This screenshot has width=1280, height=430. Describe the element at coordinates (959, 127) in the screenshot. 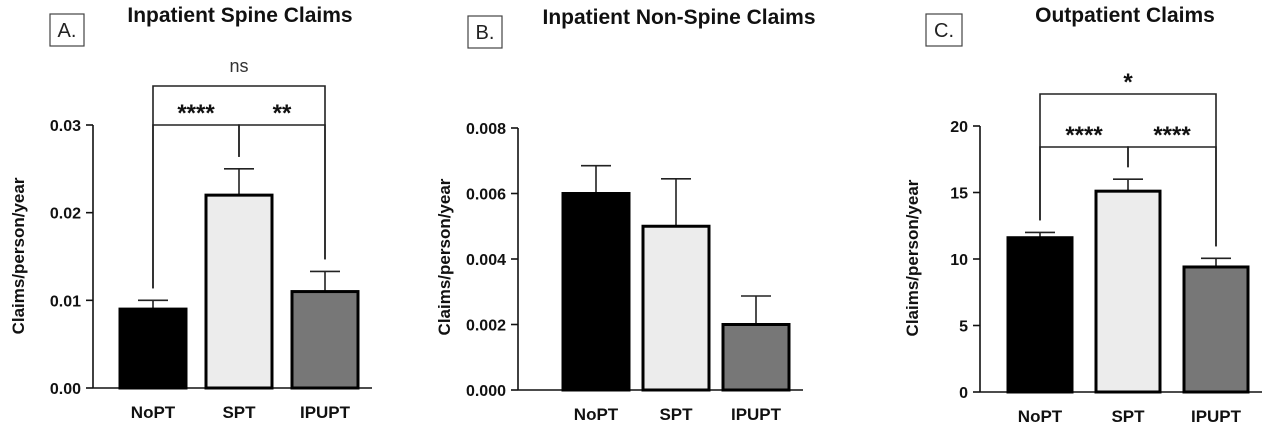

I see `y-tick-label: 20` at that location.